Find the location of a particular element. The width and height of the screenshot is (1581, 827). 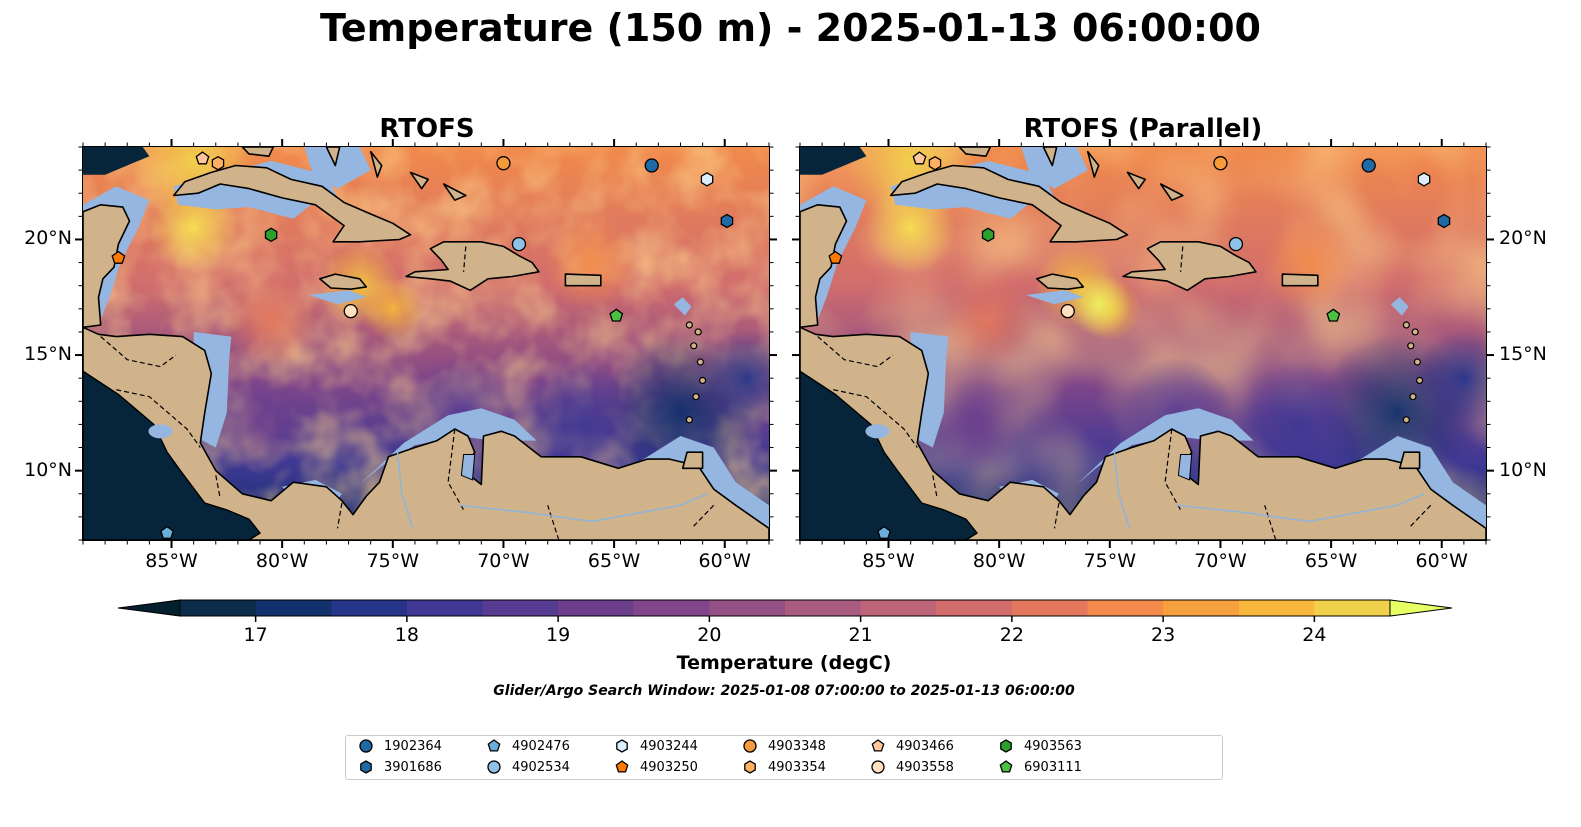

legend-label: 4903250 is located at coordinates (669, 767).